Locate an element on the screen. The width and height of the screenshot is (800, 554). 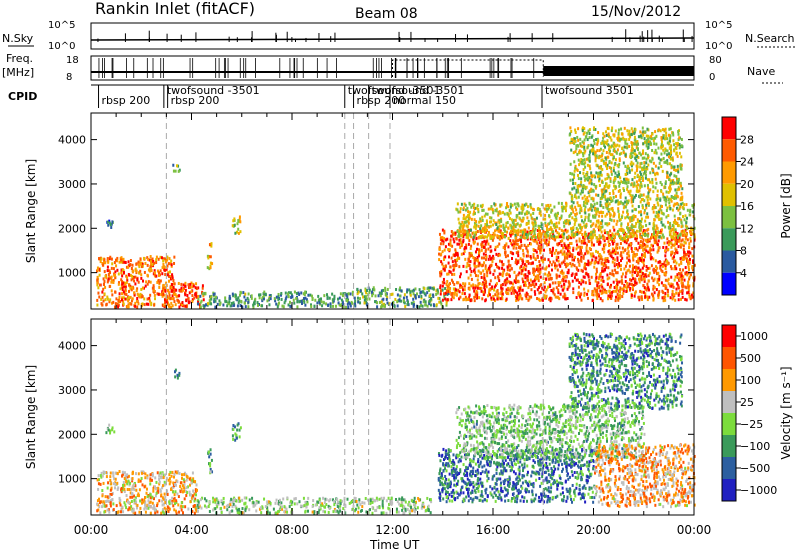
cpid-entry-label: rbsp 200 is located at coordinates (126, 100).